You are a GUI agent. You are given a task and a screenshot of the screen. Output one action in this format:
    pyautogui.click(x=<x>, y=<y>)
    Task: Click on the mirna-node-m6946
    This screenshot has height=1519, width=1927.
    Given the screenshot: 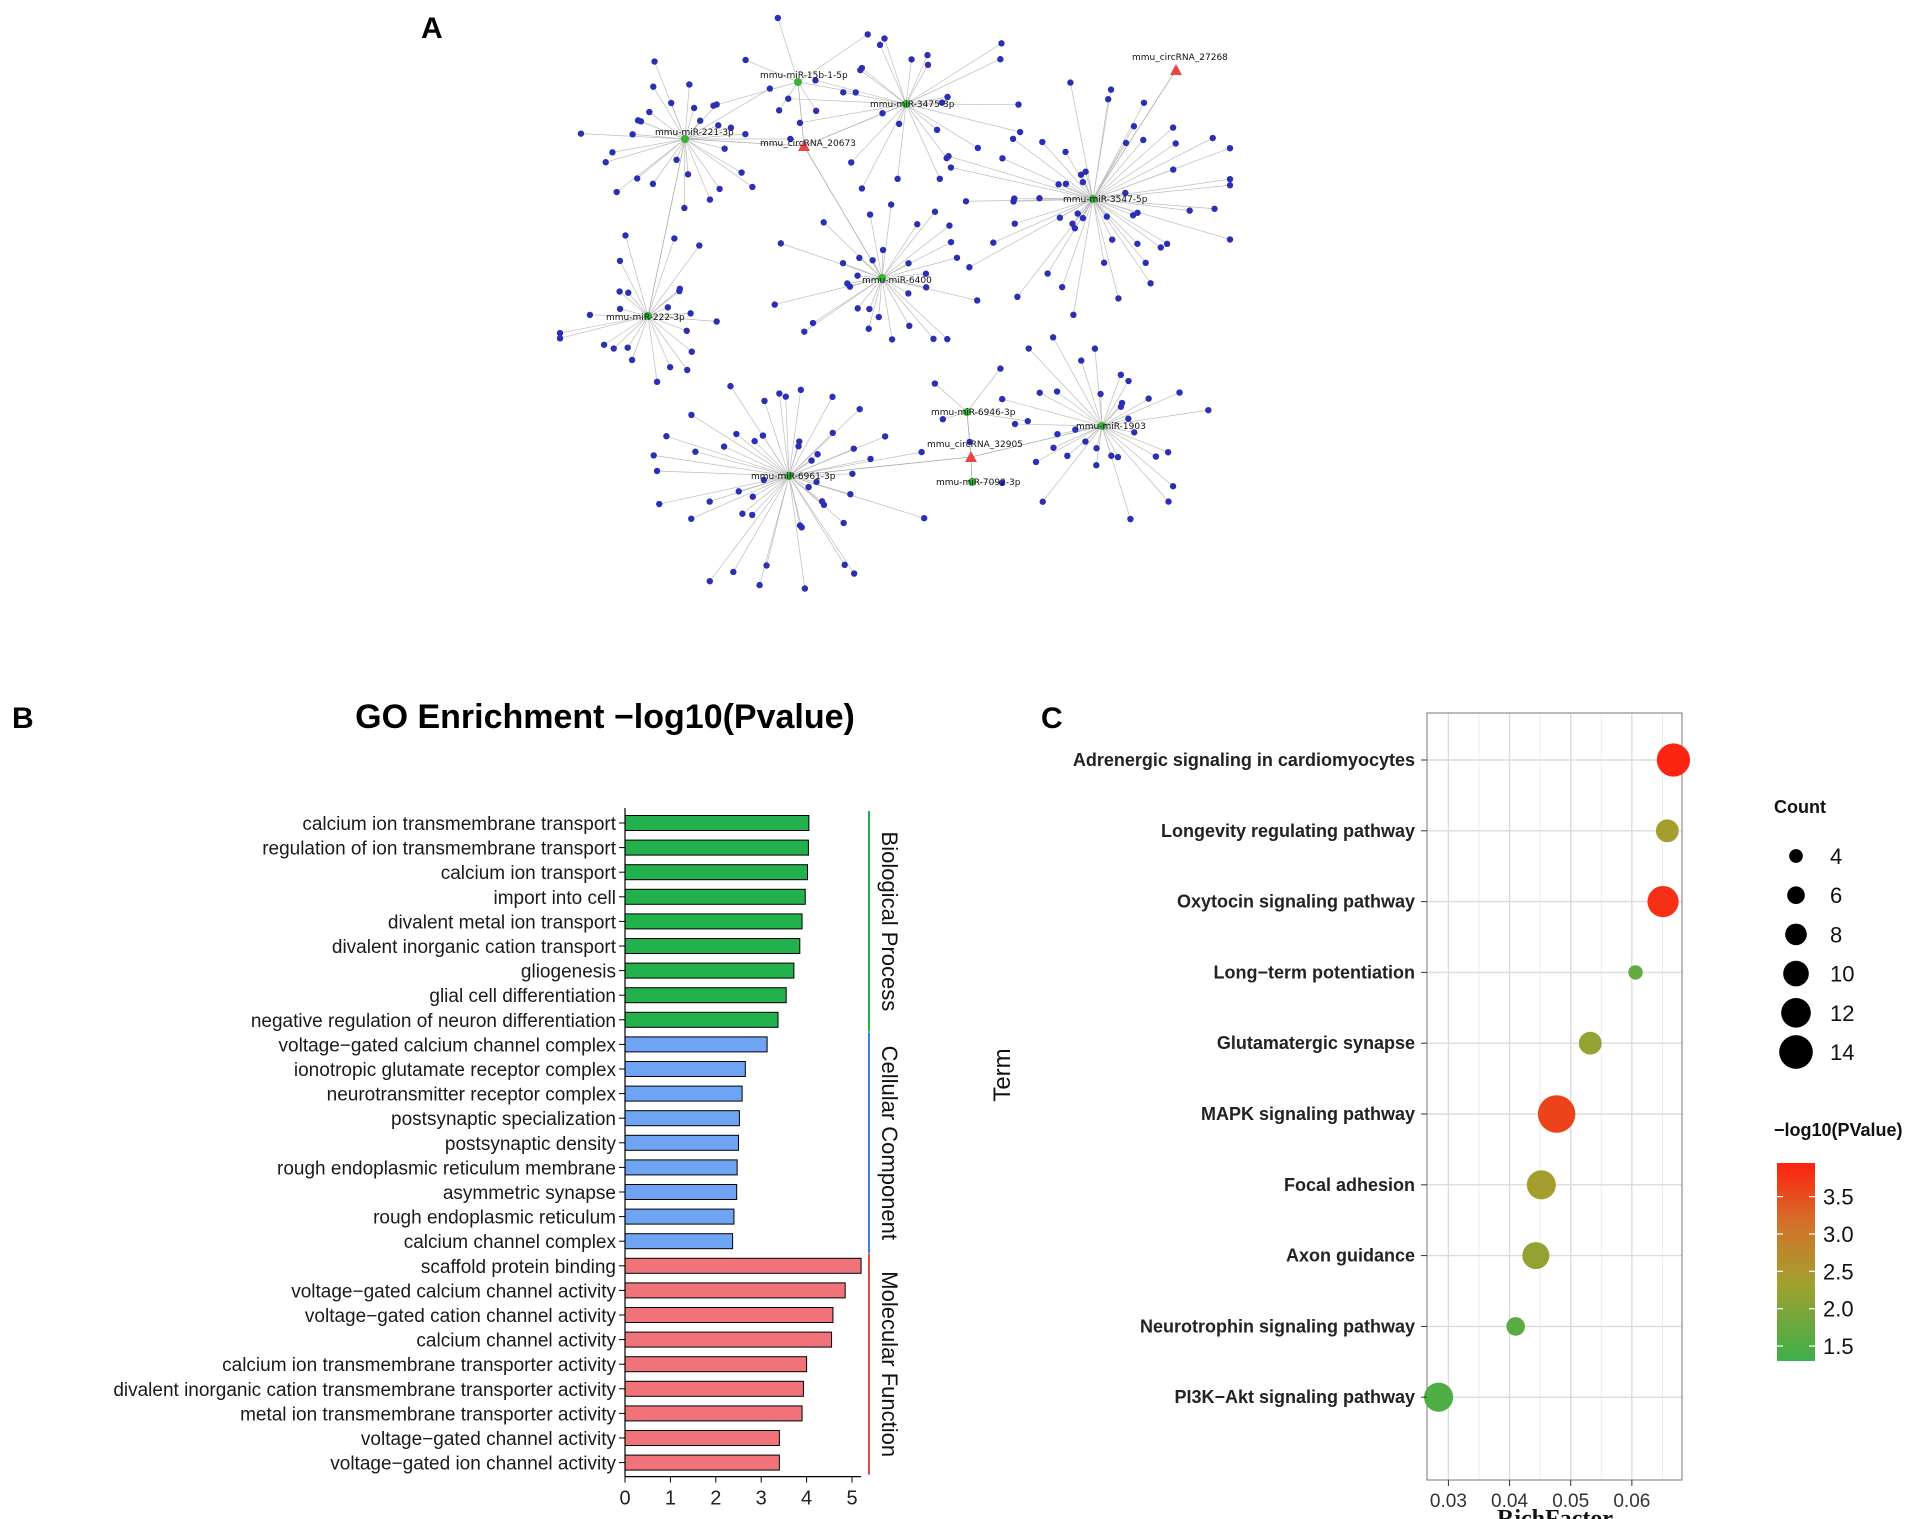 What is the action you would take?
    pyautogui.click(x=967, y=412)
    